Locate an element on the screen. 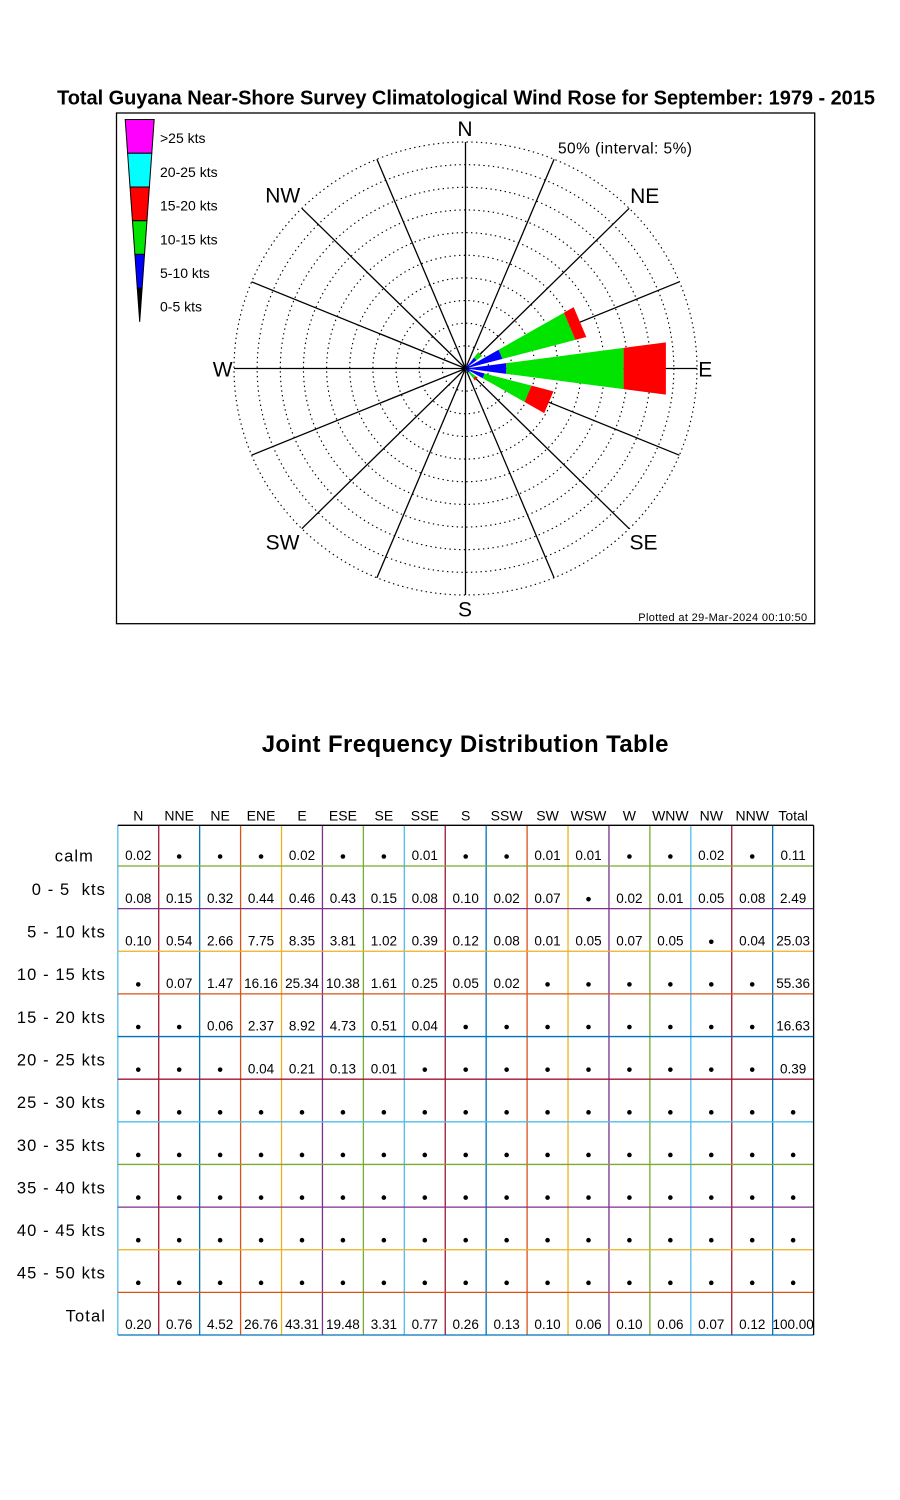 The width and height of the screenshot is (900, 1500). svg-text: 0.77 is located at coordinates (425, 1324).